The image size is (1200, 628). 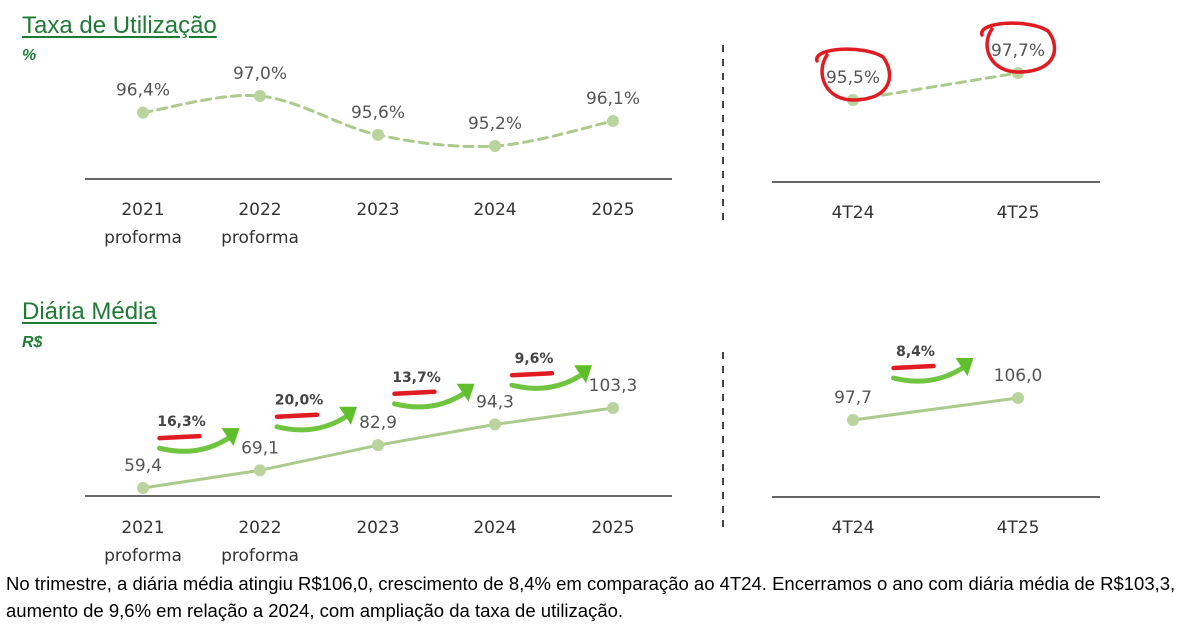 What do you see at coordinates (29, 55) in the screenshot?
I see `util-unit: %` at bounding box center [29, 55].